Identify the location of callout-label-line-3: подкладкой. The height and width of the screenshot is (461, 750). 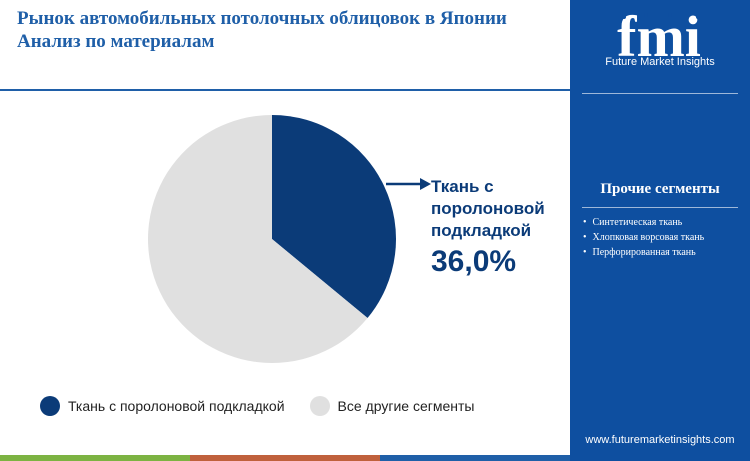
(481, 230).